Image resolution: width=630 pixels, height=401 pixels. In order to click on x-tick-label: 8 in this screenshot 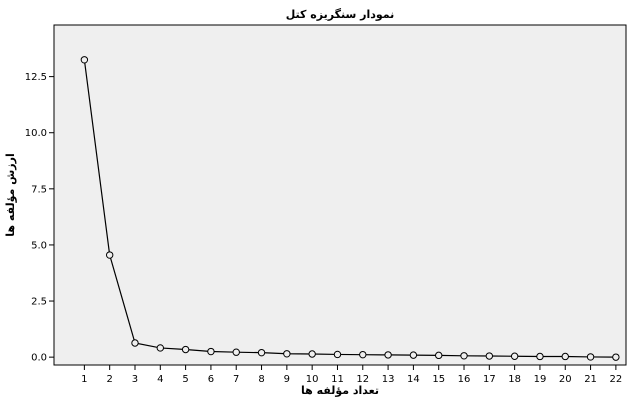, I will do `click(261, 379)`.